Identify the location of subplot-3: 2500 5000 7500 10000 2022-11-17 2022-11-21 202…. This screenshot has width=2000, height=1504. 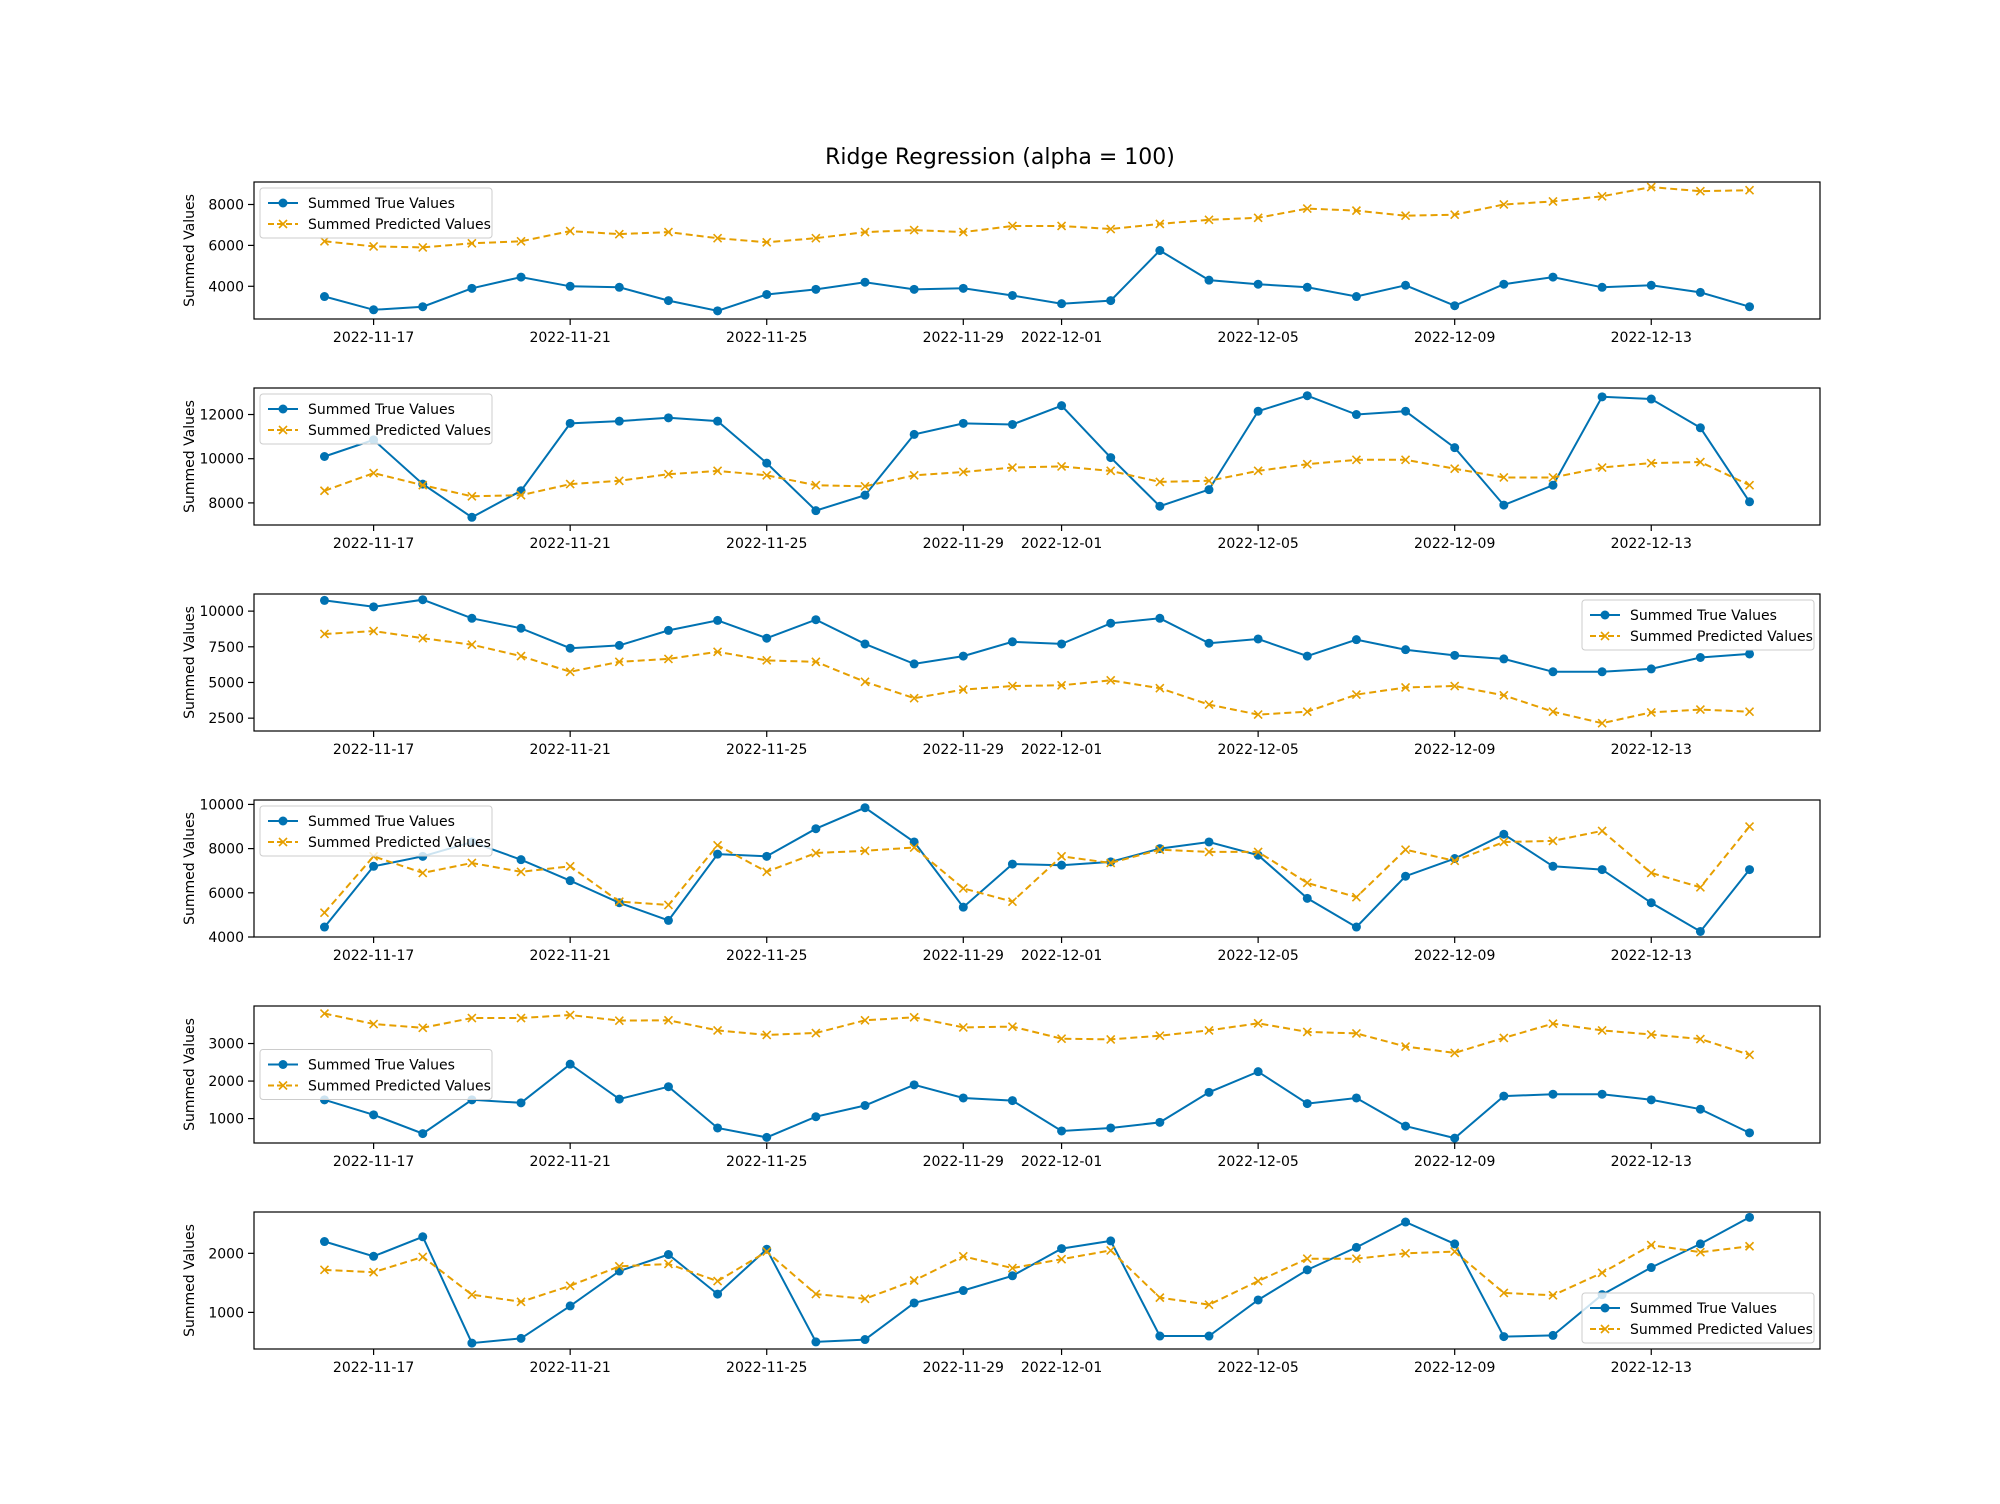
(1001, 675).